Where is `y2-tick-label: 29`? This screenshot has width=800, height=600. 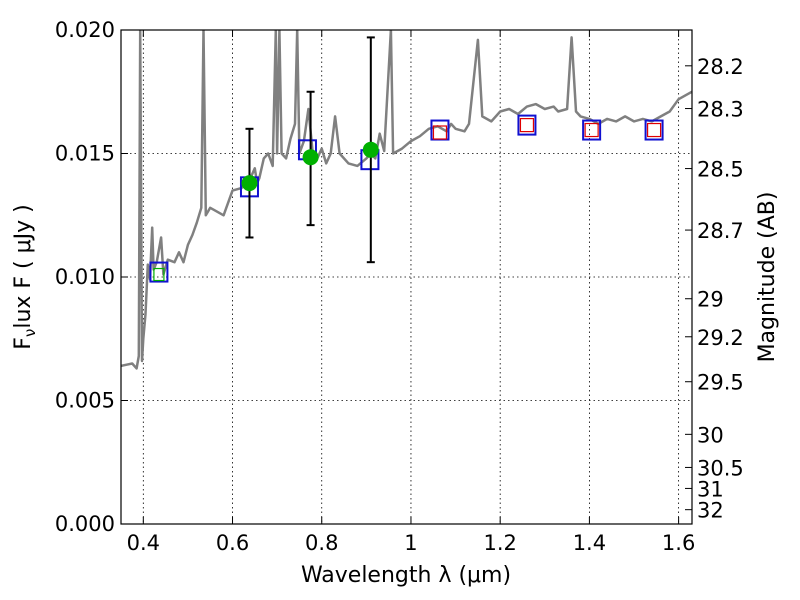 y2-tick-label: 29 is located at coordinates (710, 300).